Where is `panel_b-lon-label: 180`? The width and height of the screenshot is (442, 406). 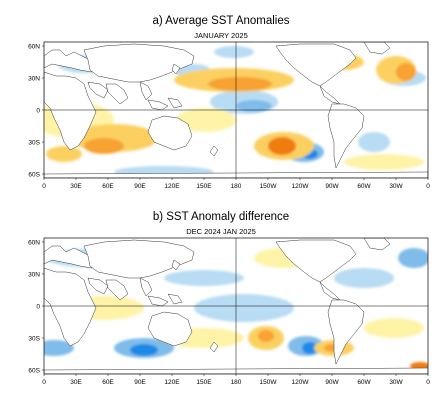 panel_b-lon-label: 180 is located at coordinates (236, 382).